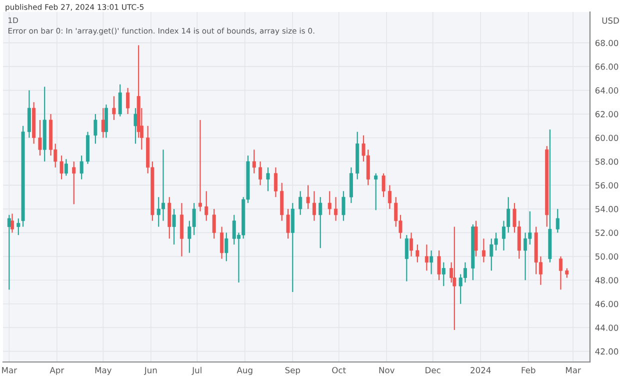 The height and width of the screenshot is (389, 620). What do you see at coordinates (606, 43) in the screenshot?
I see `y-tick-label: 68.00` at bounding box center [606, 43].